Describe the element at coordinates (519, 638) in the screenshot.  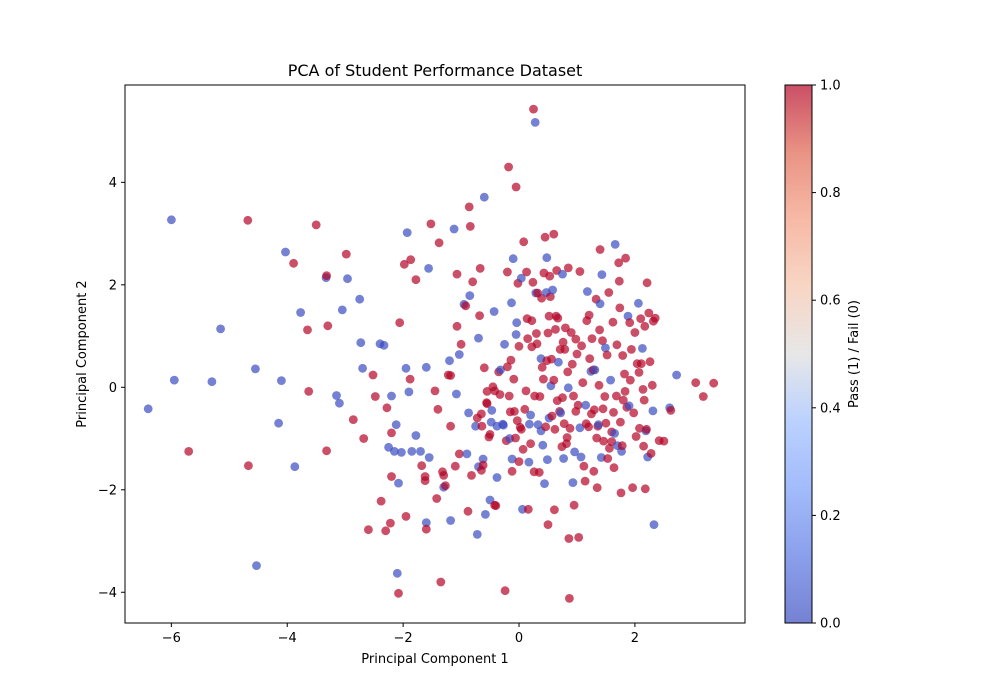
I see `x-tick-label: 0` at that location.